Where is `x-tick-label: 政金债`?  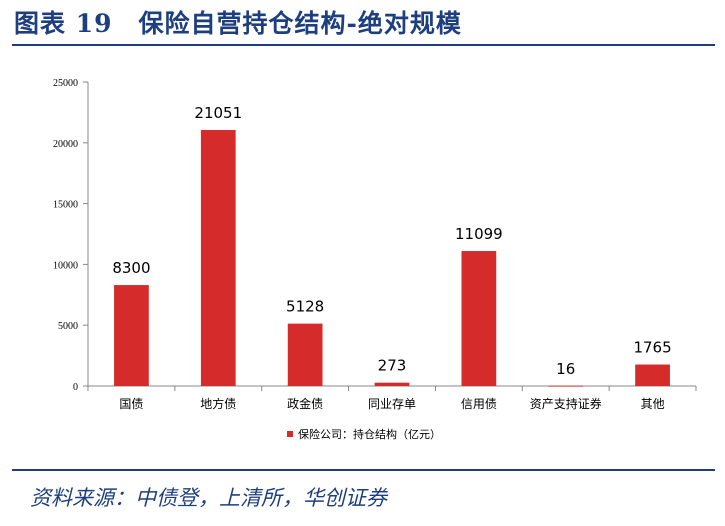
x-tick-label: 政金债 is located at coordinates (305, 403).